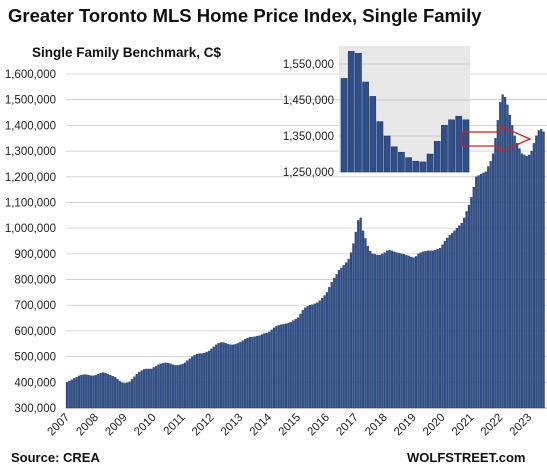 Image resolution: width=547 pixels, height=475 pixels. I want to click on y-tick-label: 1,100,000, so click(30, 203).